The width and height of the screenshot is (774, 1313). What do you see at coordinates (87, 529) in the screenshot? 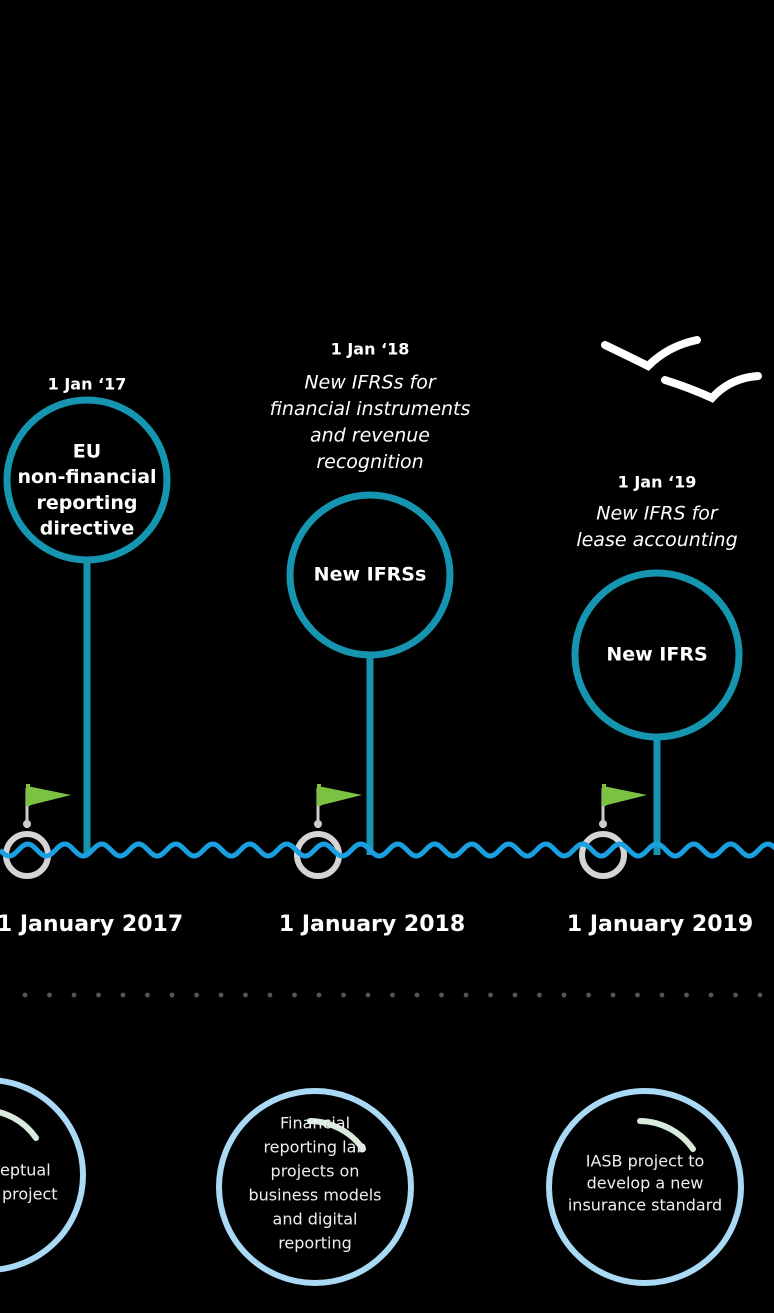
I see `milestone-label: directive` at bounding box center [87, 529].